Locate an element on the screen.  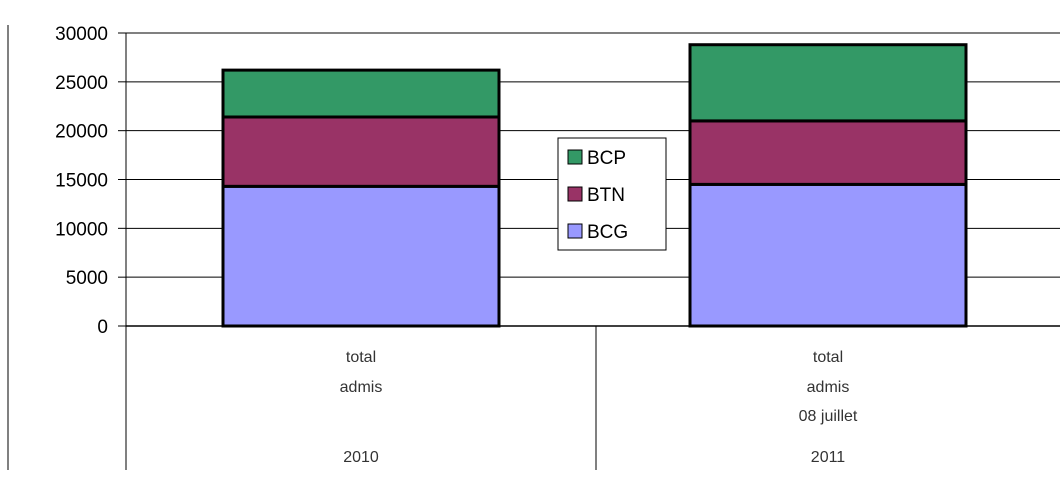
legend-label-btn: BTN is located at coordinates (606, 195).